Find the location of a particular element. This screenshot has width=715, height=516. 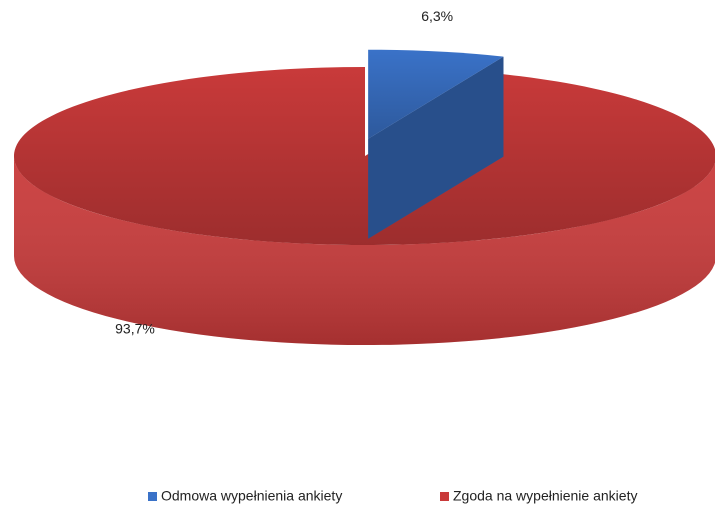

slice-face-shade is located at coordinates (436, 147).